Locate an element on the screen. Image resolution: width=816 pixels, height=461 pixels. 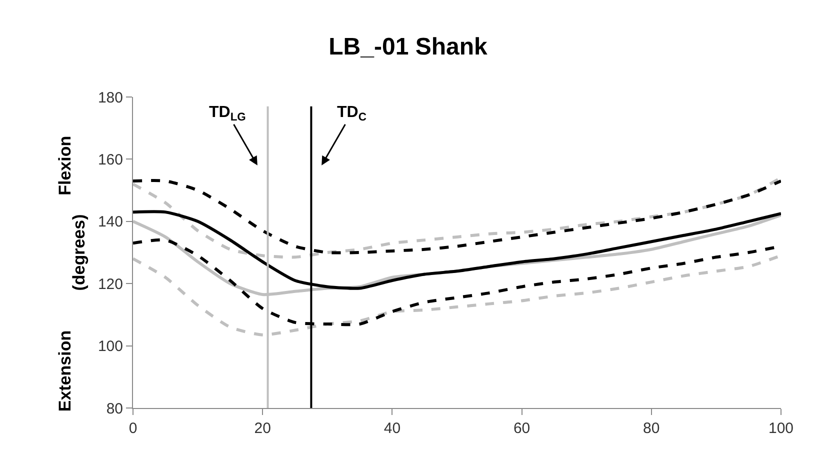
chart-title: LB_-01 Shank is located at coordinates (408, 47).